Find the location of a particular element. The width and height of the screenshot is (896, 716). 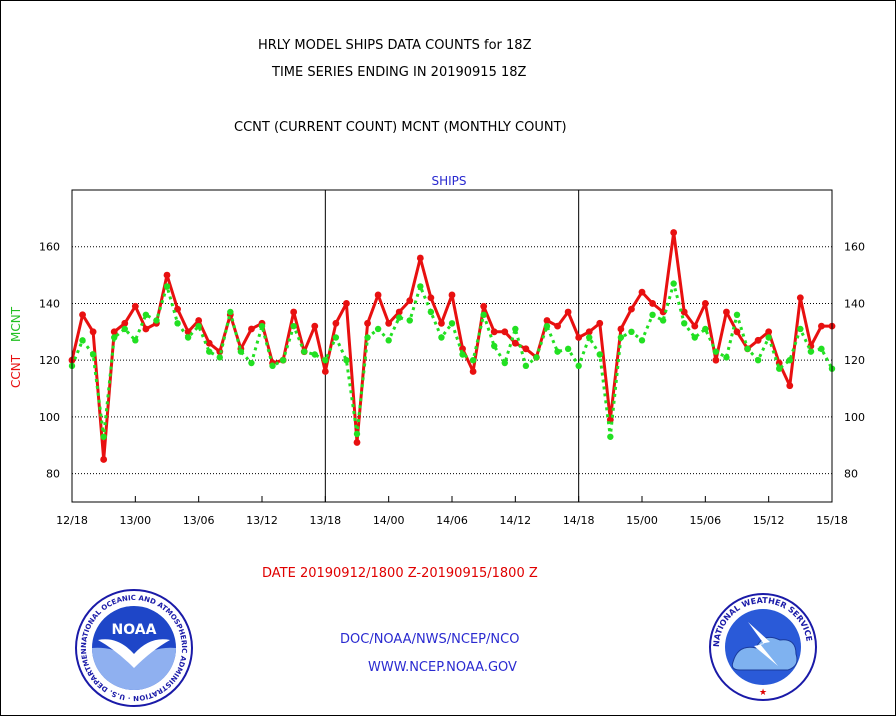

y-tick-label-right: 160 is located at coordinates (854, 247).